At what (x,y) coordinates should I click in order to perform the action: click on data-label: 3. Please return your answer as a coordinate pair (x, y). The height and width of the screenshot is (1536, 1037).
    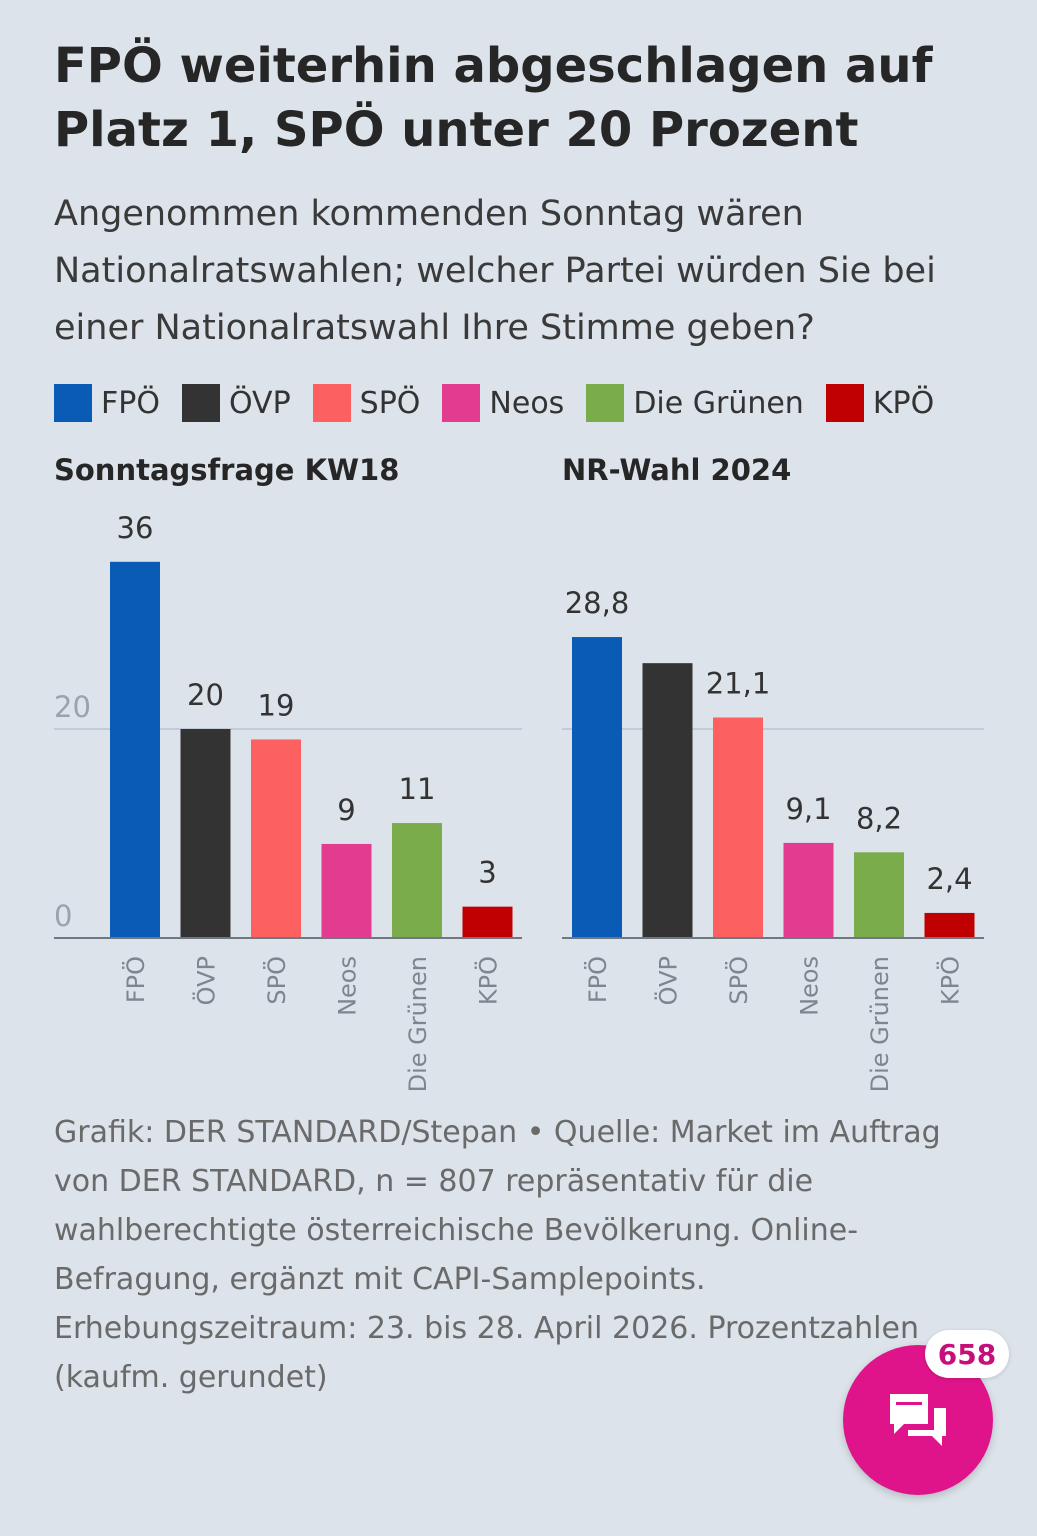
    Looking at the image, I should click on (487, 873).